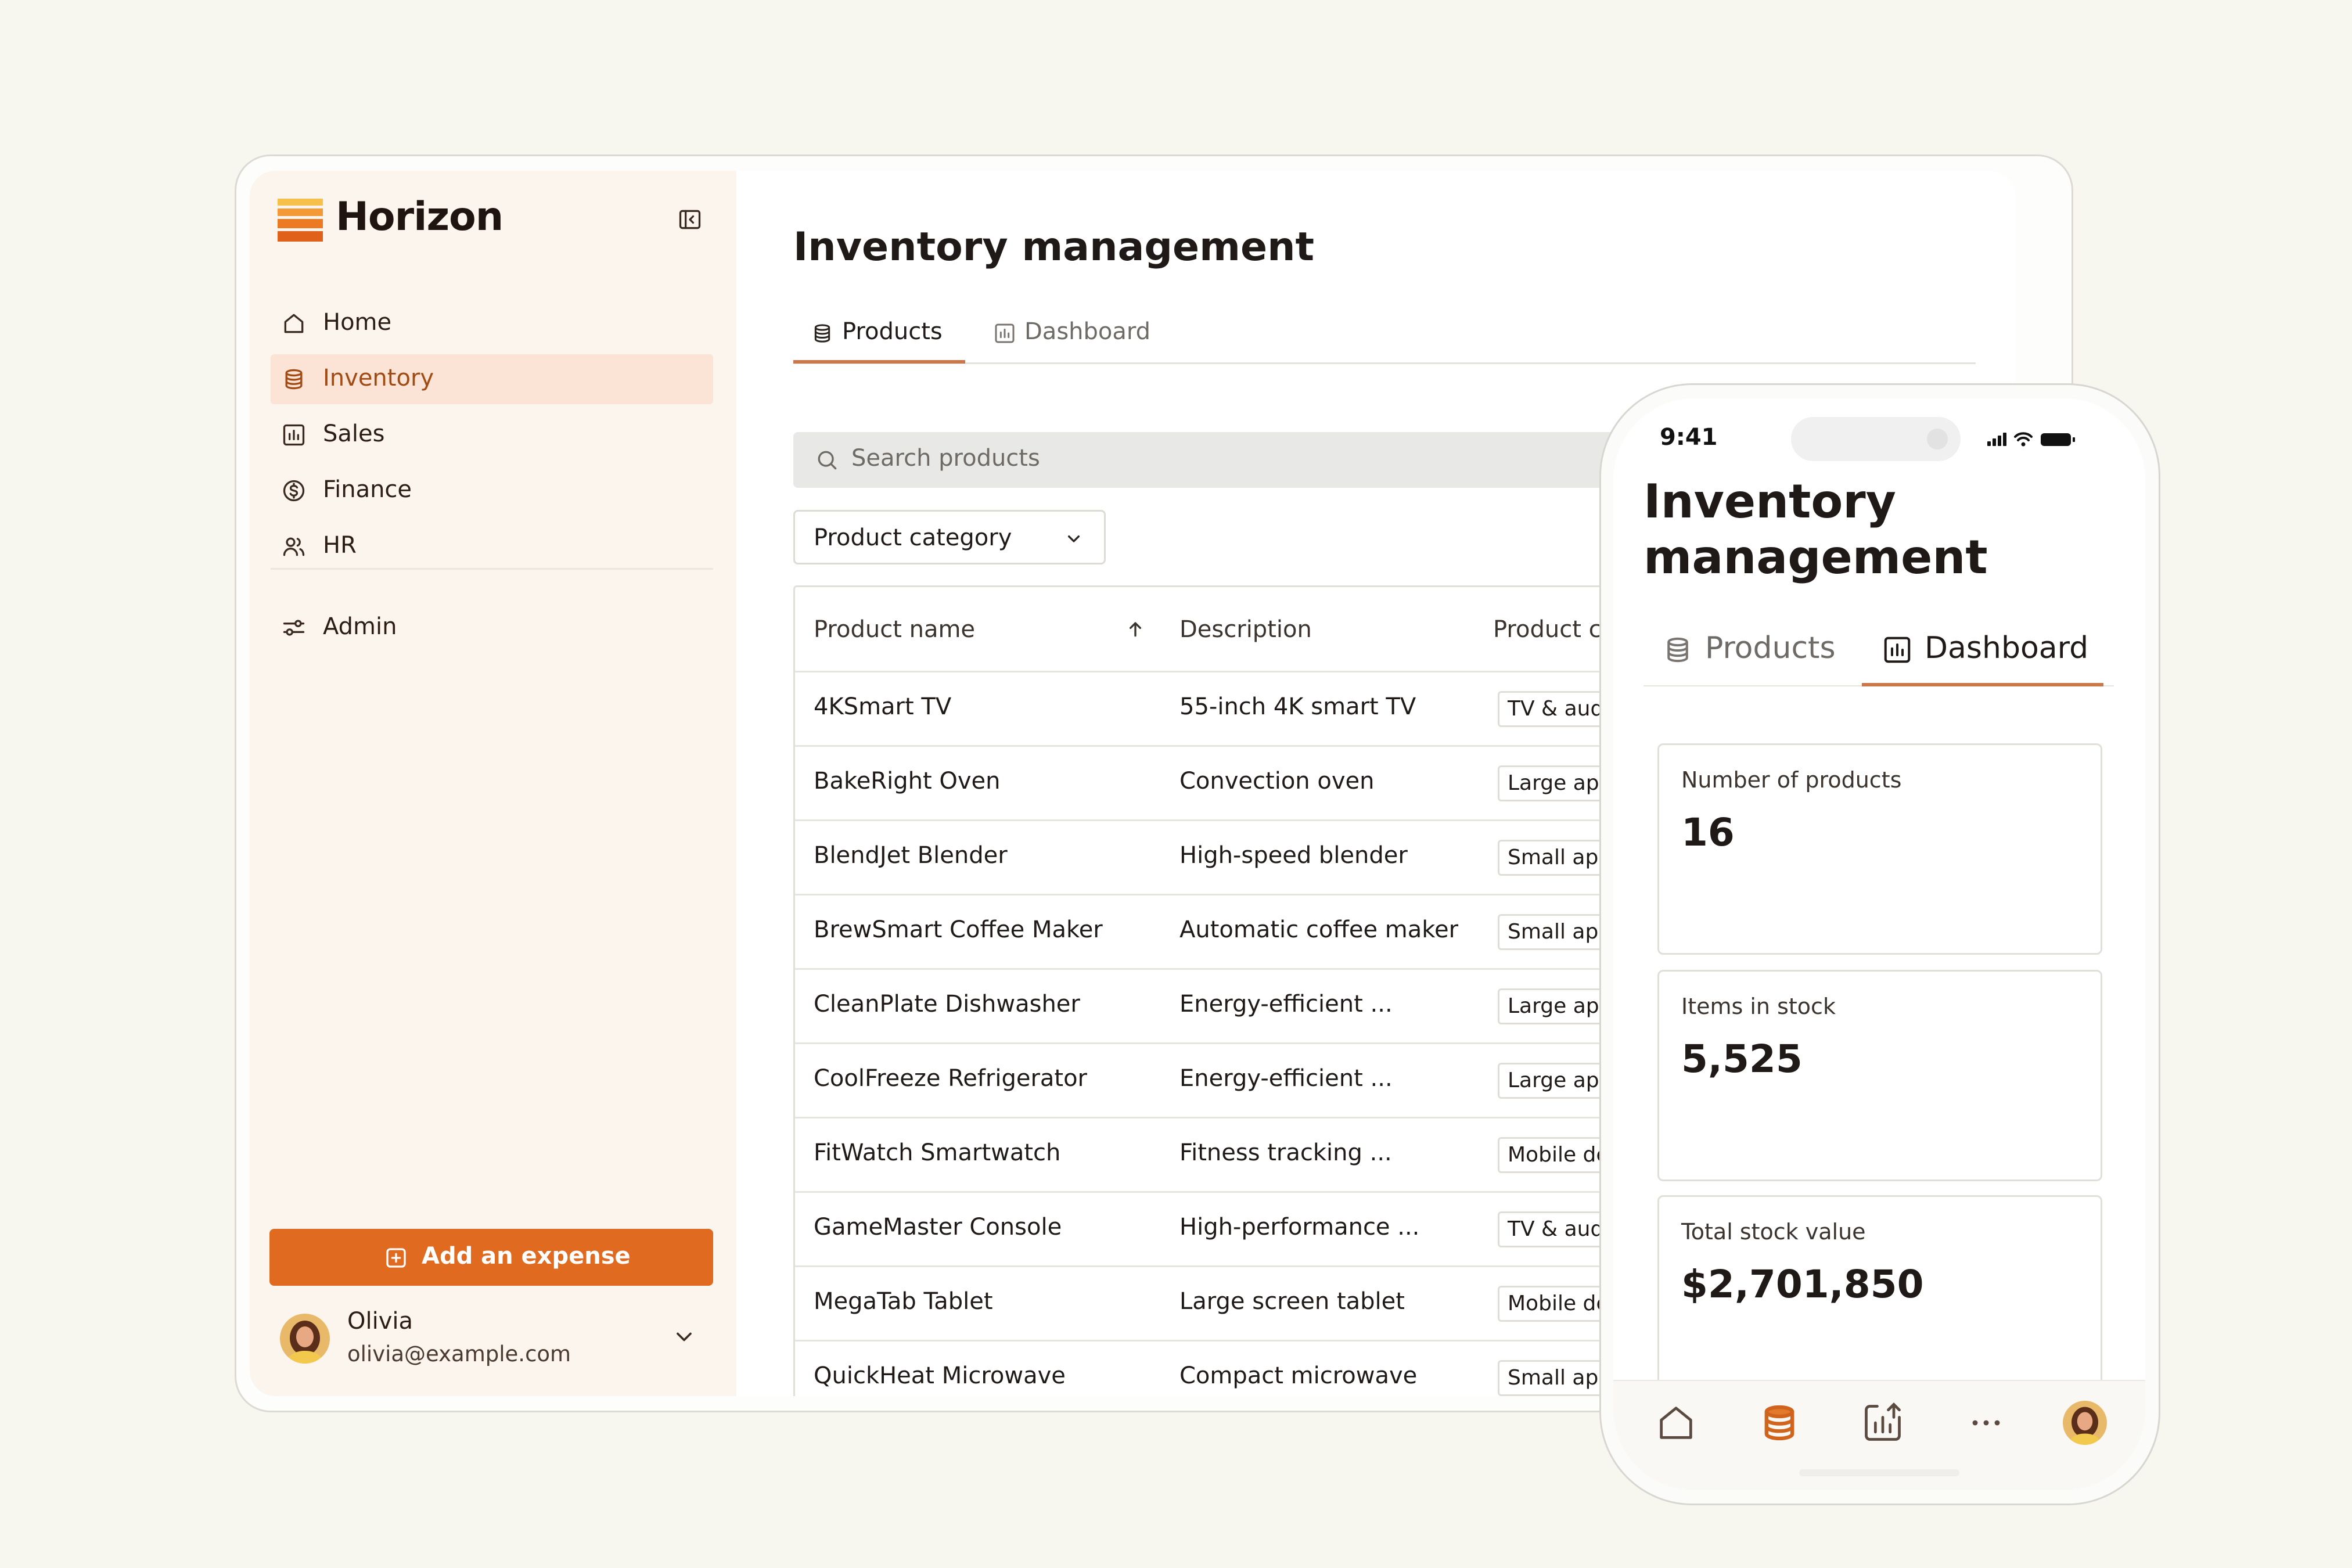 The image size is (2352, 1568). I want to click on home-icon, so click(1676, 1423).